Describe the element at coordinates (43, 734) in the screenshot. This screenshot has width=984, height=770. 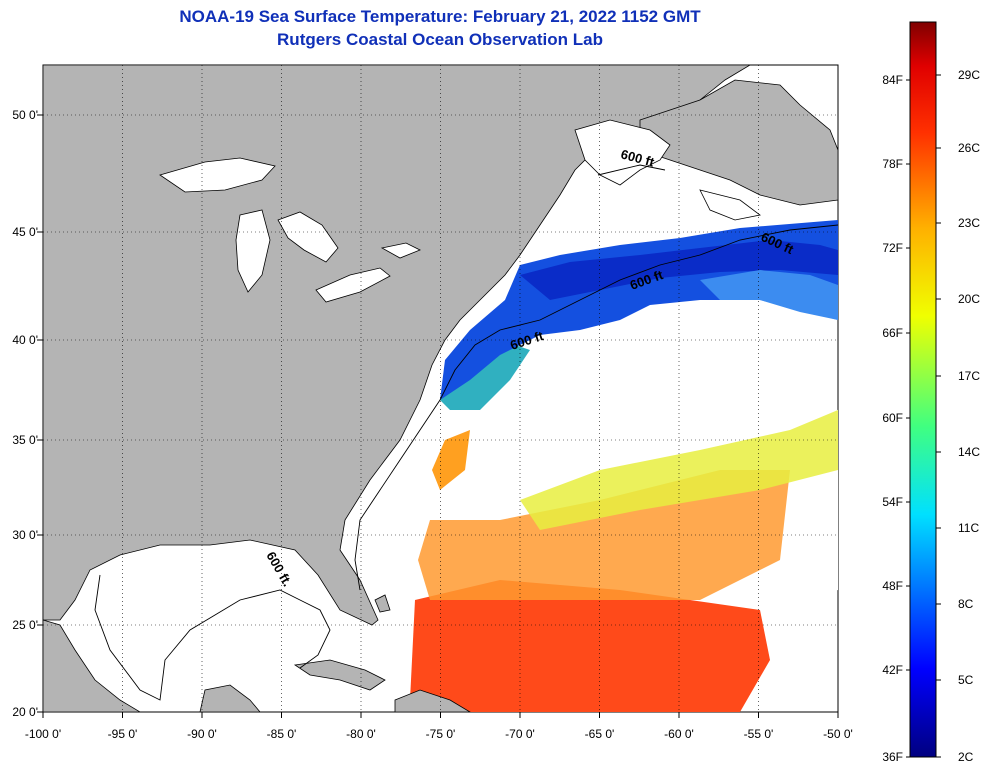
I see `tick-label-lon: -100 0'` at that location.